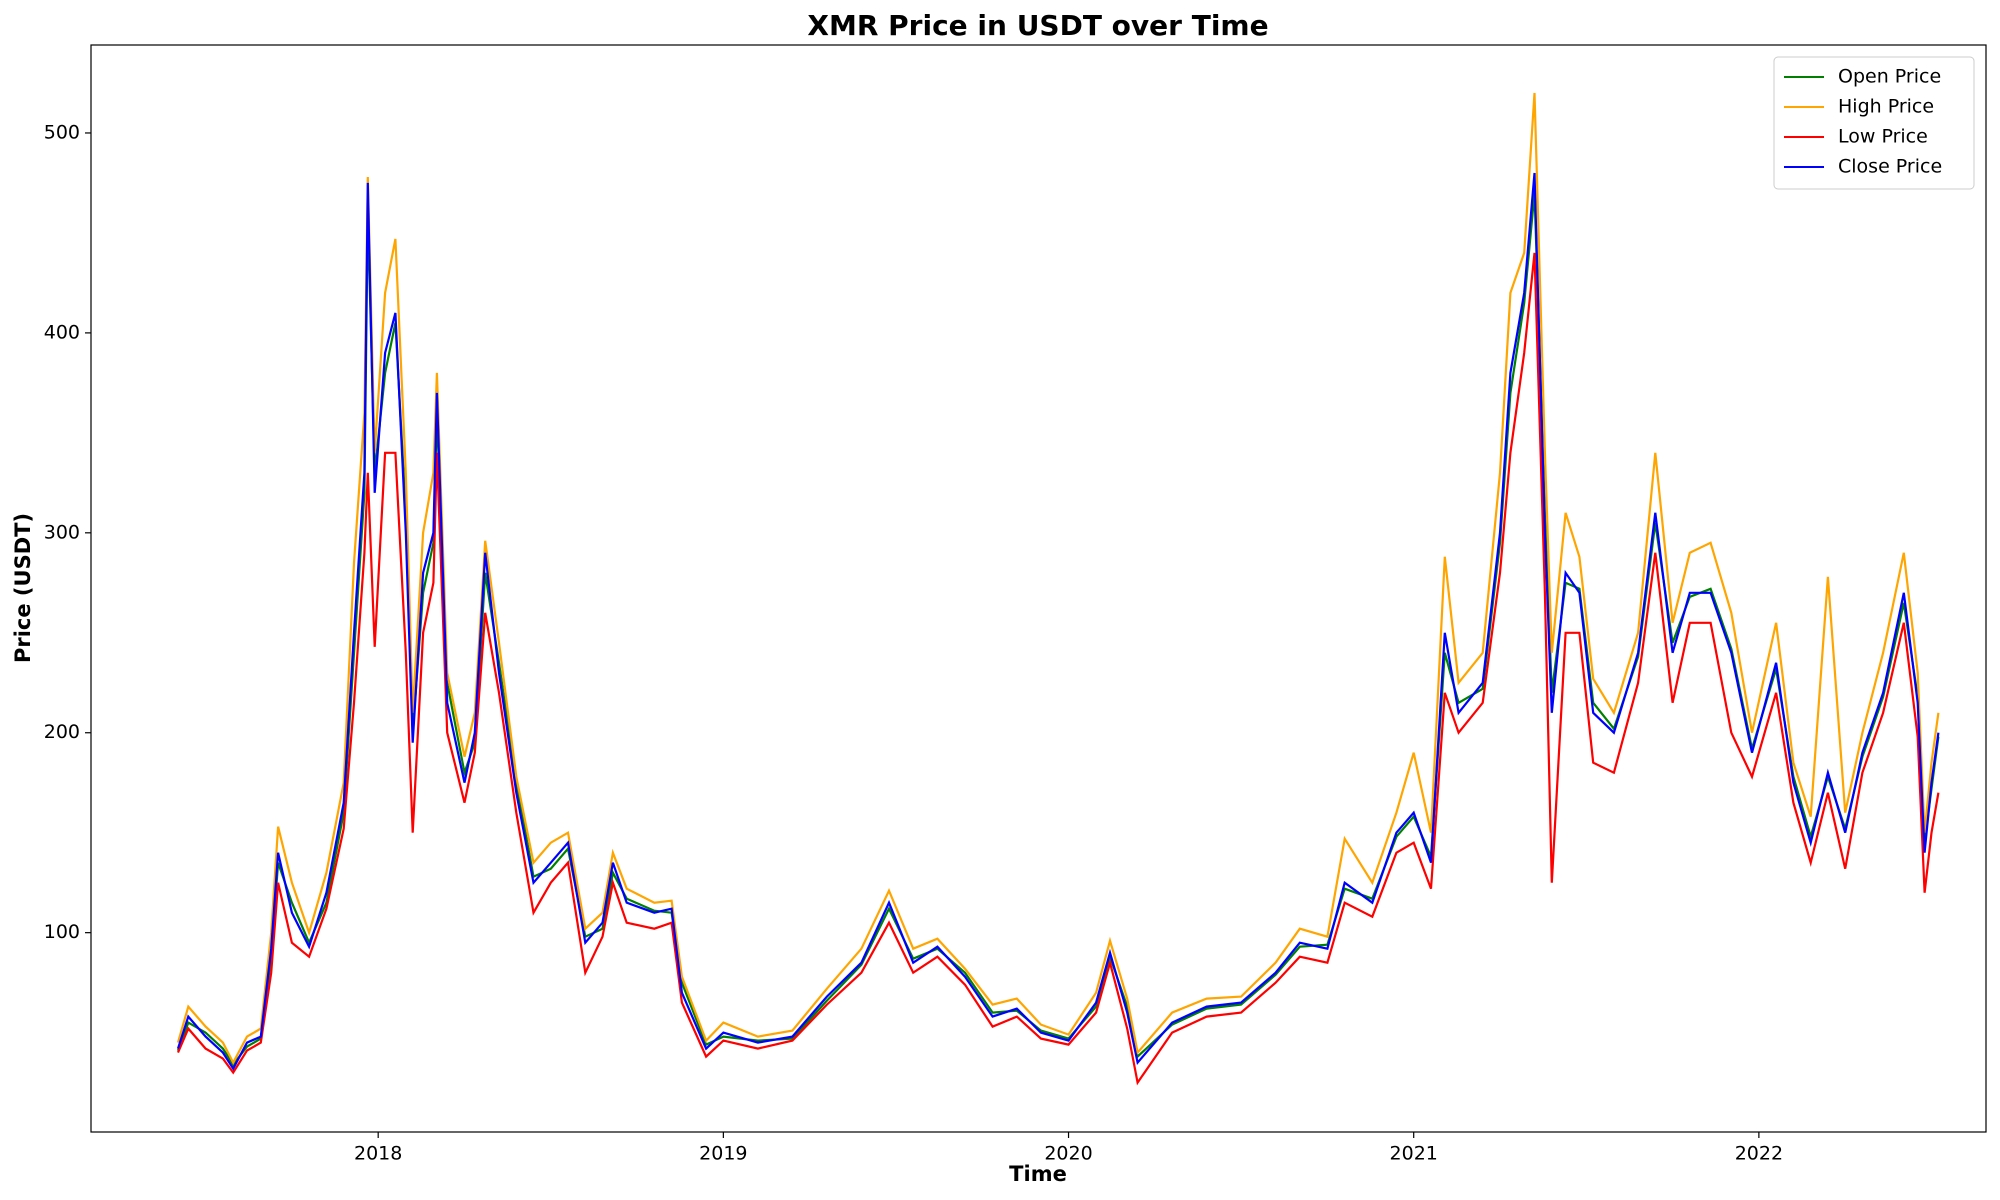  I want to click on legend-label: High Price, so click(1886, 107).